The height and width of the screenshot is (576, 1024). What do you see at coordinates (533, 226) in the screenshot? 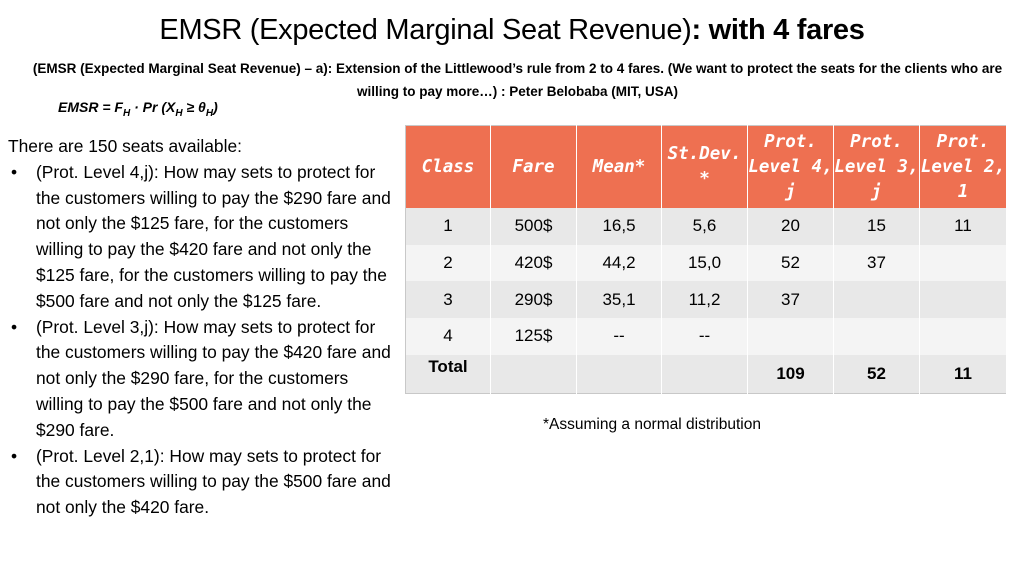
I see `table-cell: 500$` at bounding box center [533, 226].